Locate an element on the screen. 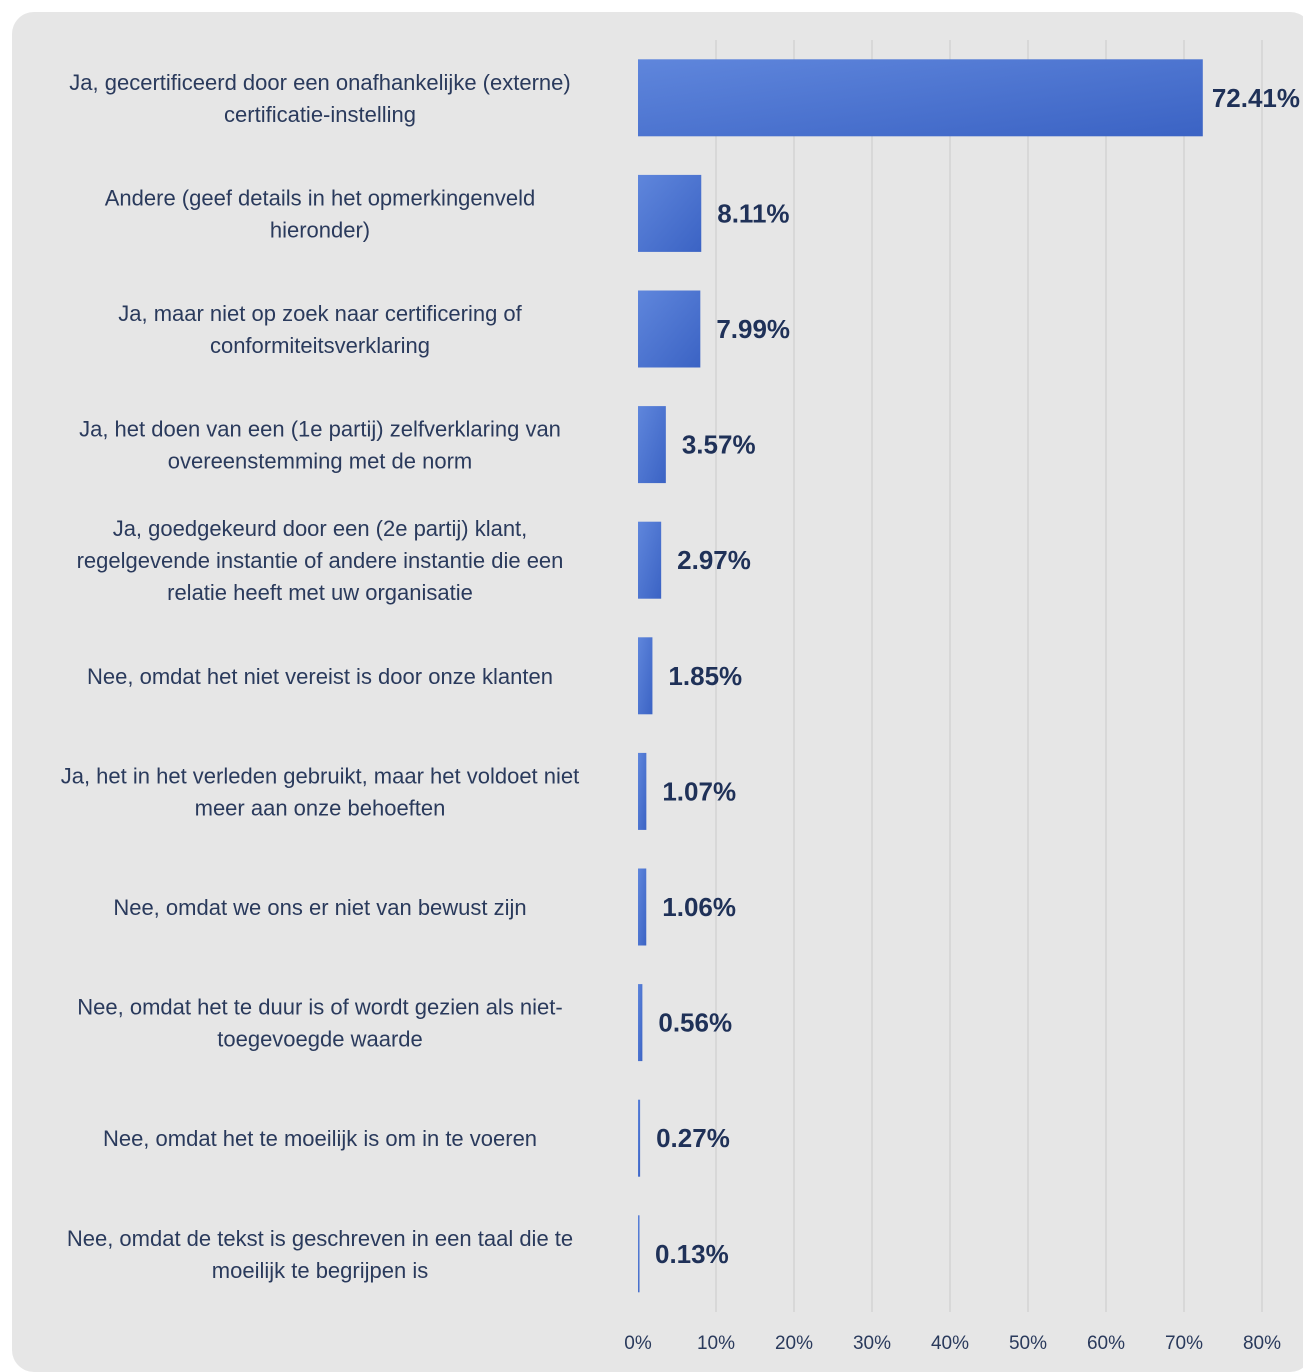  value-label: 7.99% is located at coordinates (753, 329).